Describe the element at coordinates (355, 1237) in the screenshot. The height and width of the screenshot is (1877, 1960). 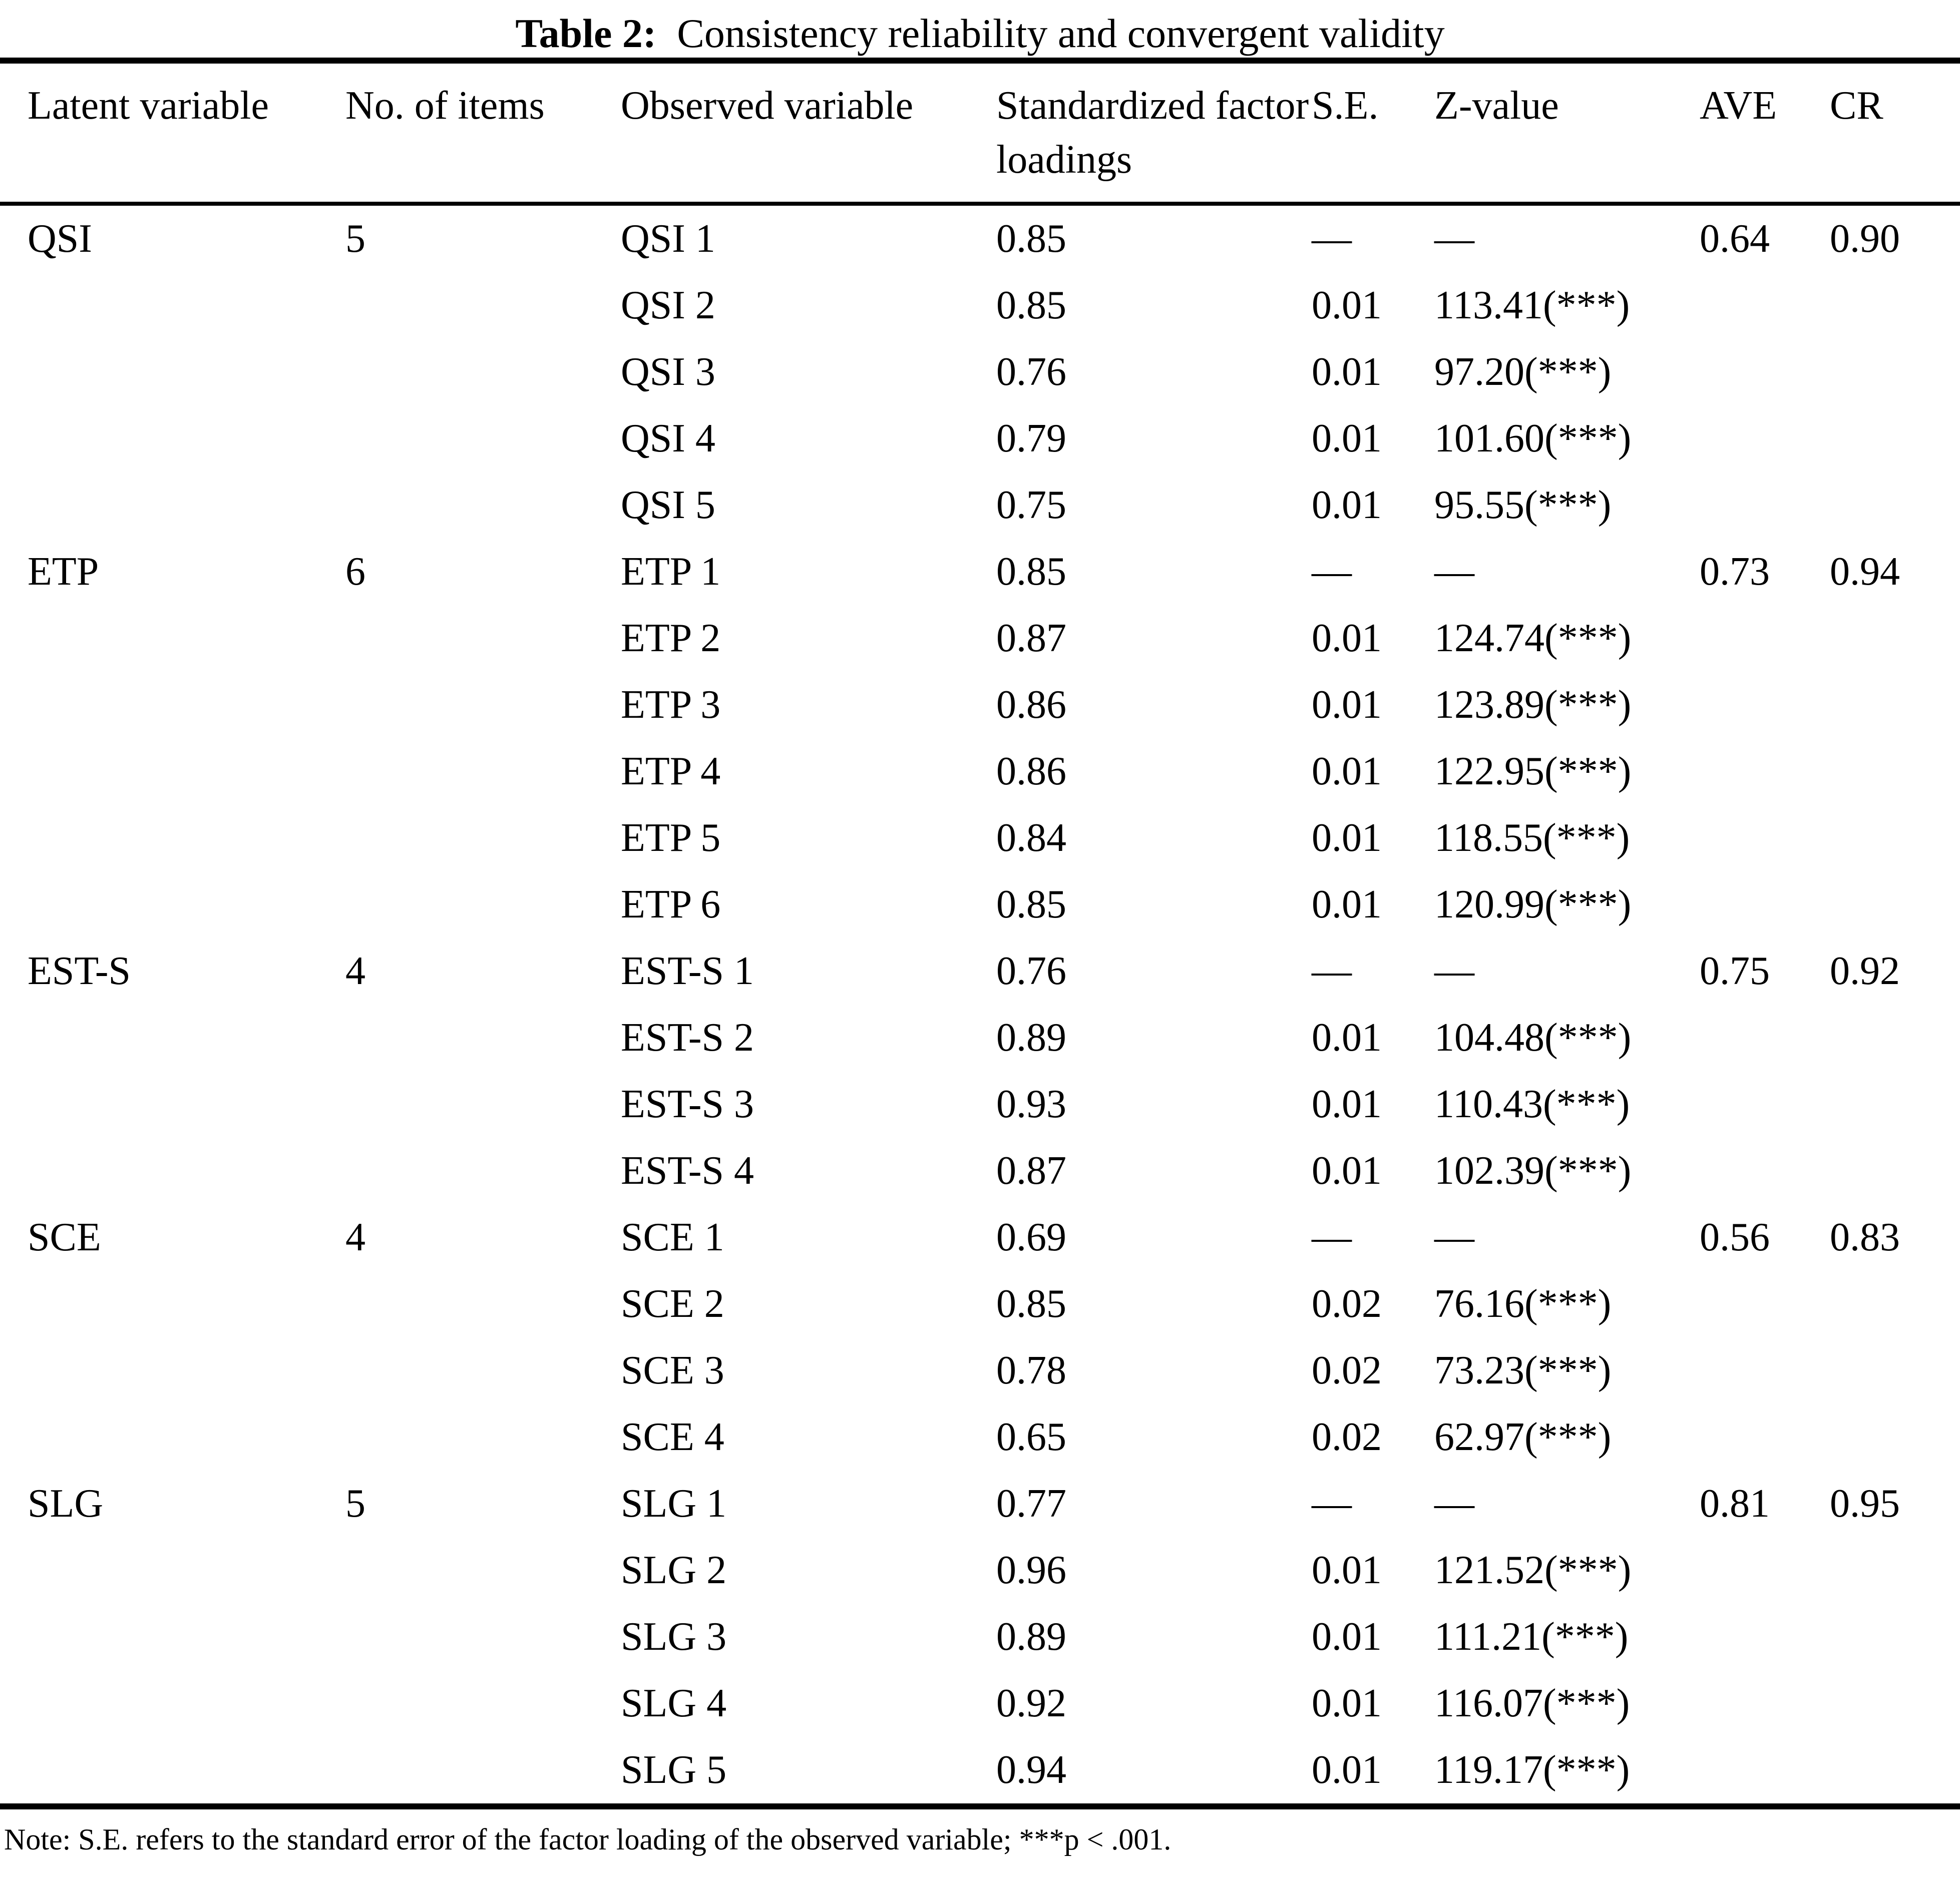
I see `cell-no-of-items: 4` at that location.